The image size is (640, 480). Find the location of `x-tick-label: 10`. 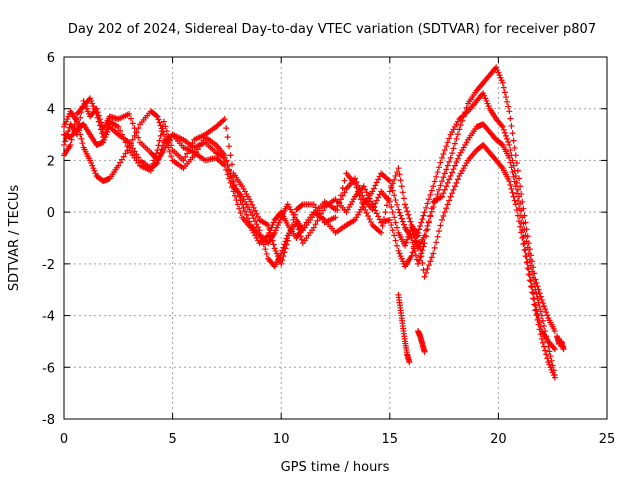

x-tick-label: 10 is located at coordinates (281, 439).